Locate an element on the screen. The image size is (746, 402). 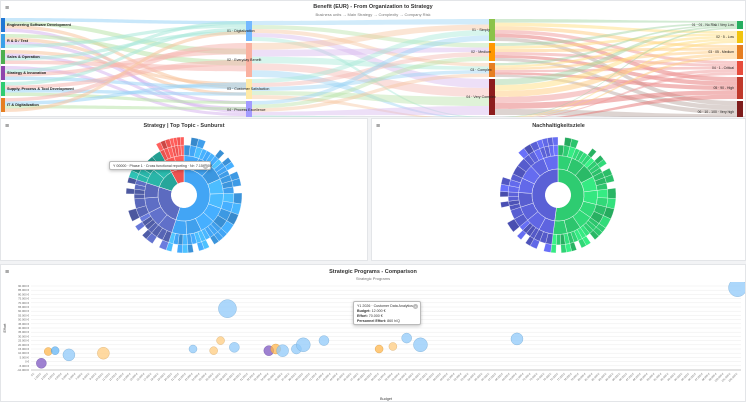
x-tick-label: 5.000 € is located at coordinates (65, 375).